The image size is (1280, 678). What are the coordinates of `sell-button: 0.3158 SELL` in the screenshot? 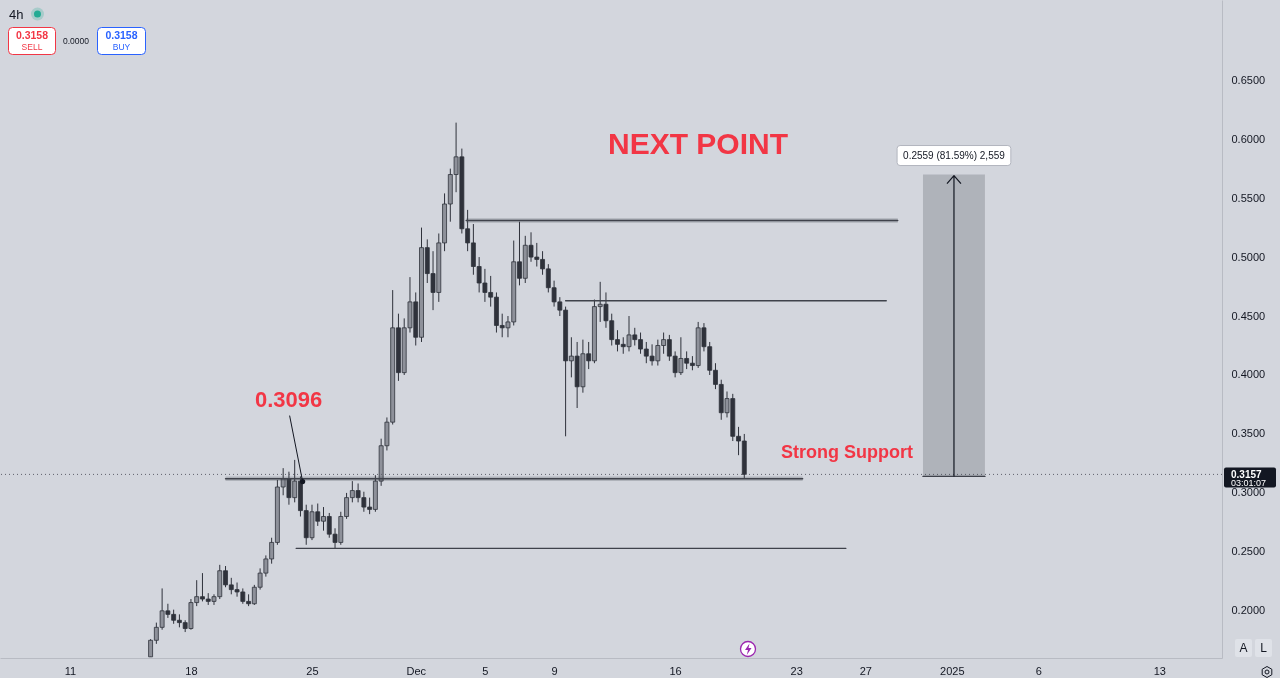 It's located at (32, 41).